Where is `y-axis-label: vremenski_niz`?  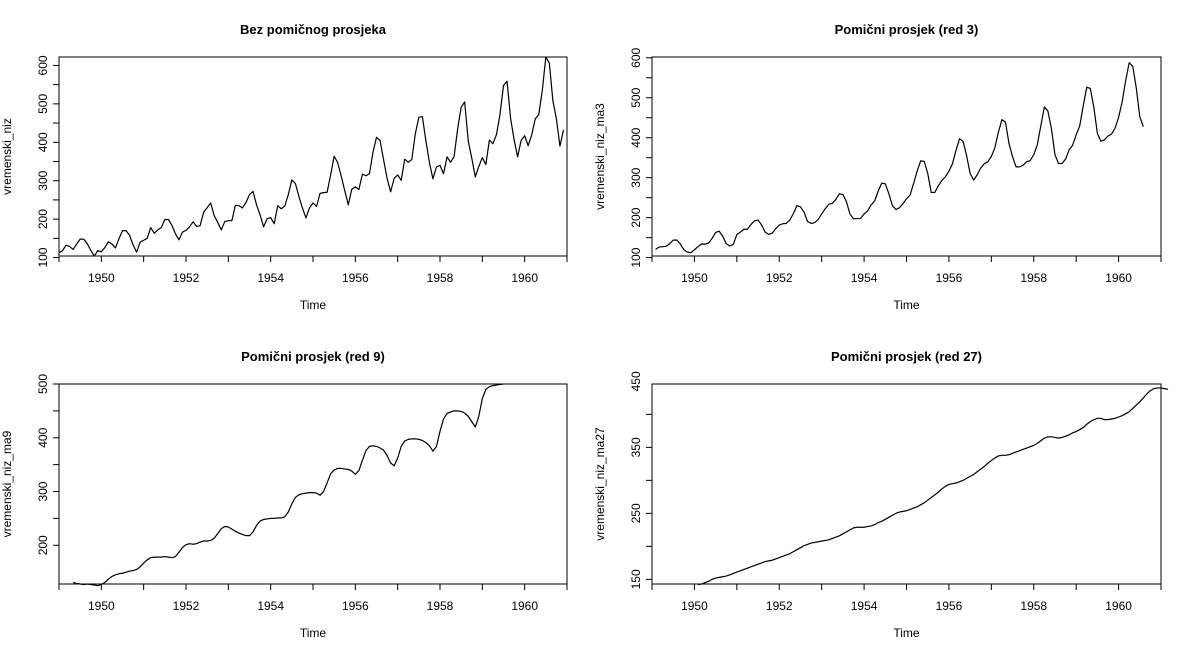 y-axis-label: vremenski_niz is located at coordinates (7, 156).